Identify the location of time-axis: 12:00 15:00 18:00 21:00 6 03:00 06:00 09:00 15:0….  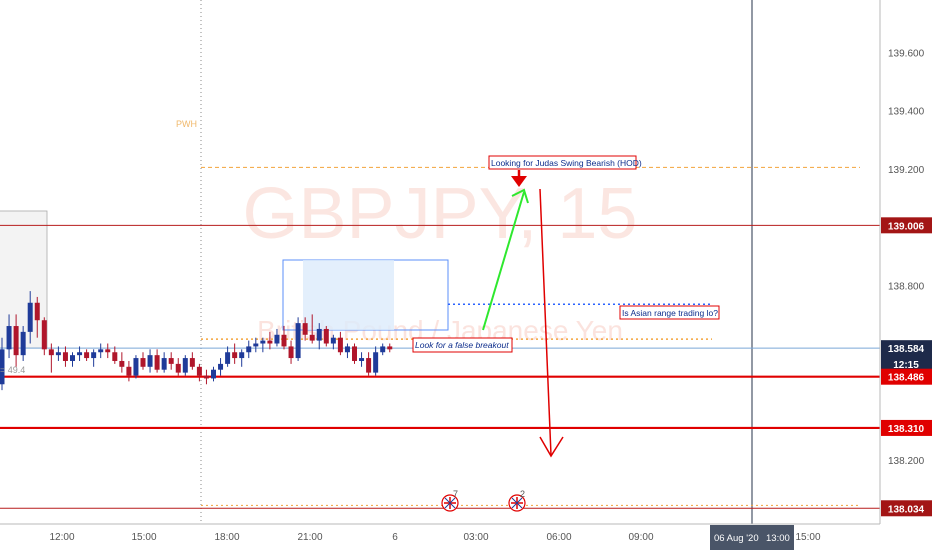
(440, 536).